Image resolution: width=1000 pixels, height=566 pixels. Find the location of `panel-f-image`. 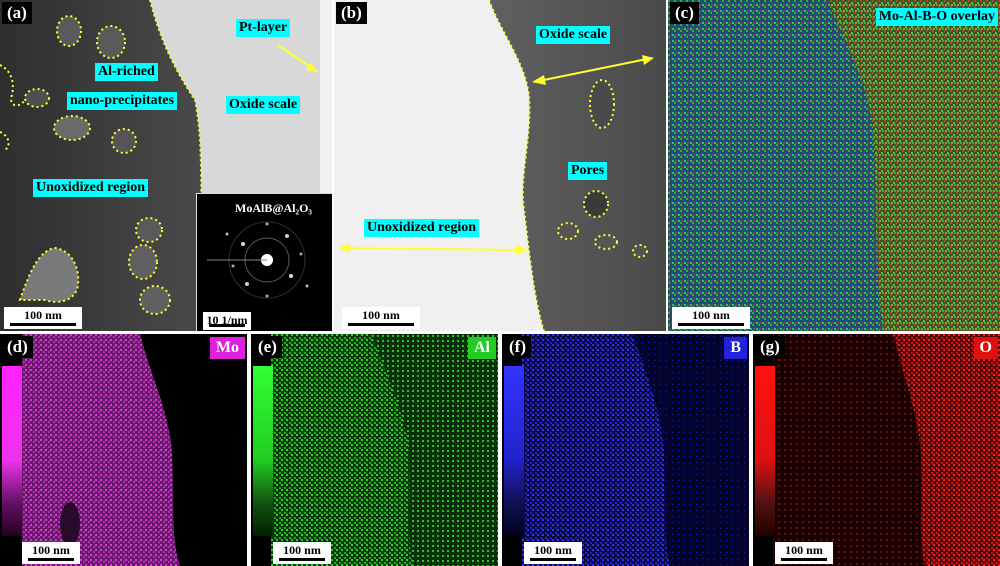

panel-f-image is located at coordinates (635, 450).